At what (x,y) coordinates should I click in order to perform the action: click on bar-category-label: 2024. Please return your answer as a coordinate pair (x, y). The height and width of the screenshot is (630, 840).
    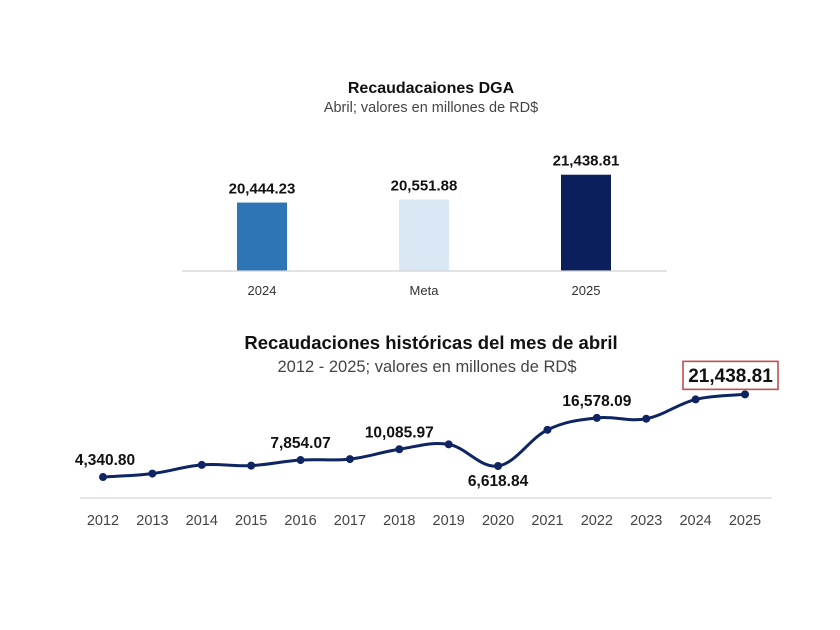
    Looking at the image, I should click on (262, 290).